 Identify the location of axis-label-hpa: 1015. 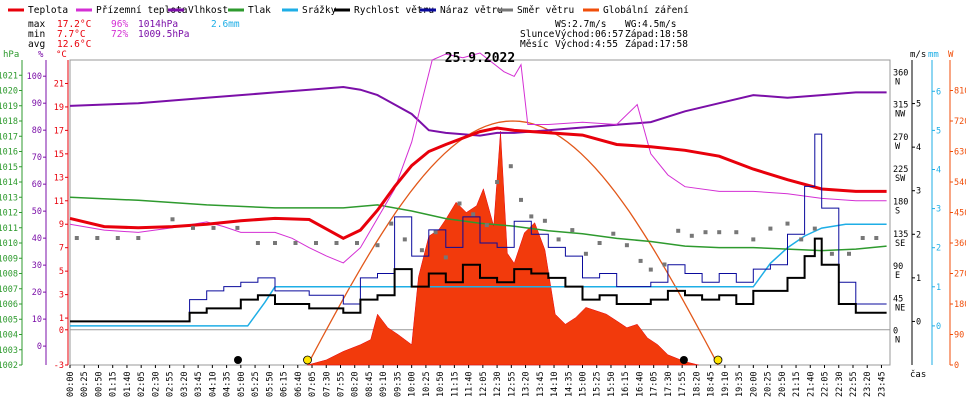
(9, 168).